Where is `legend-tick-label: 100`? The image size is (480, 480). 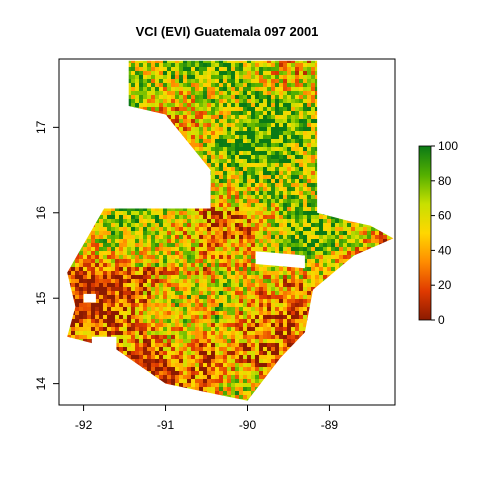 legend-tick-label: 100 is located at coordinates (448, 146).